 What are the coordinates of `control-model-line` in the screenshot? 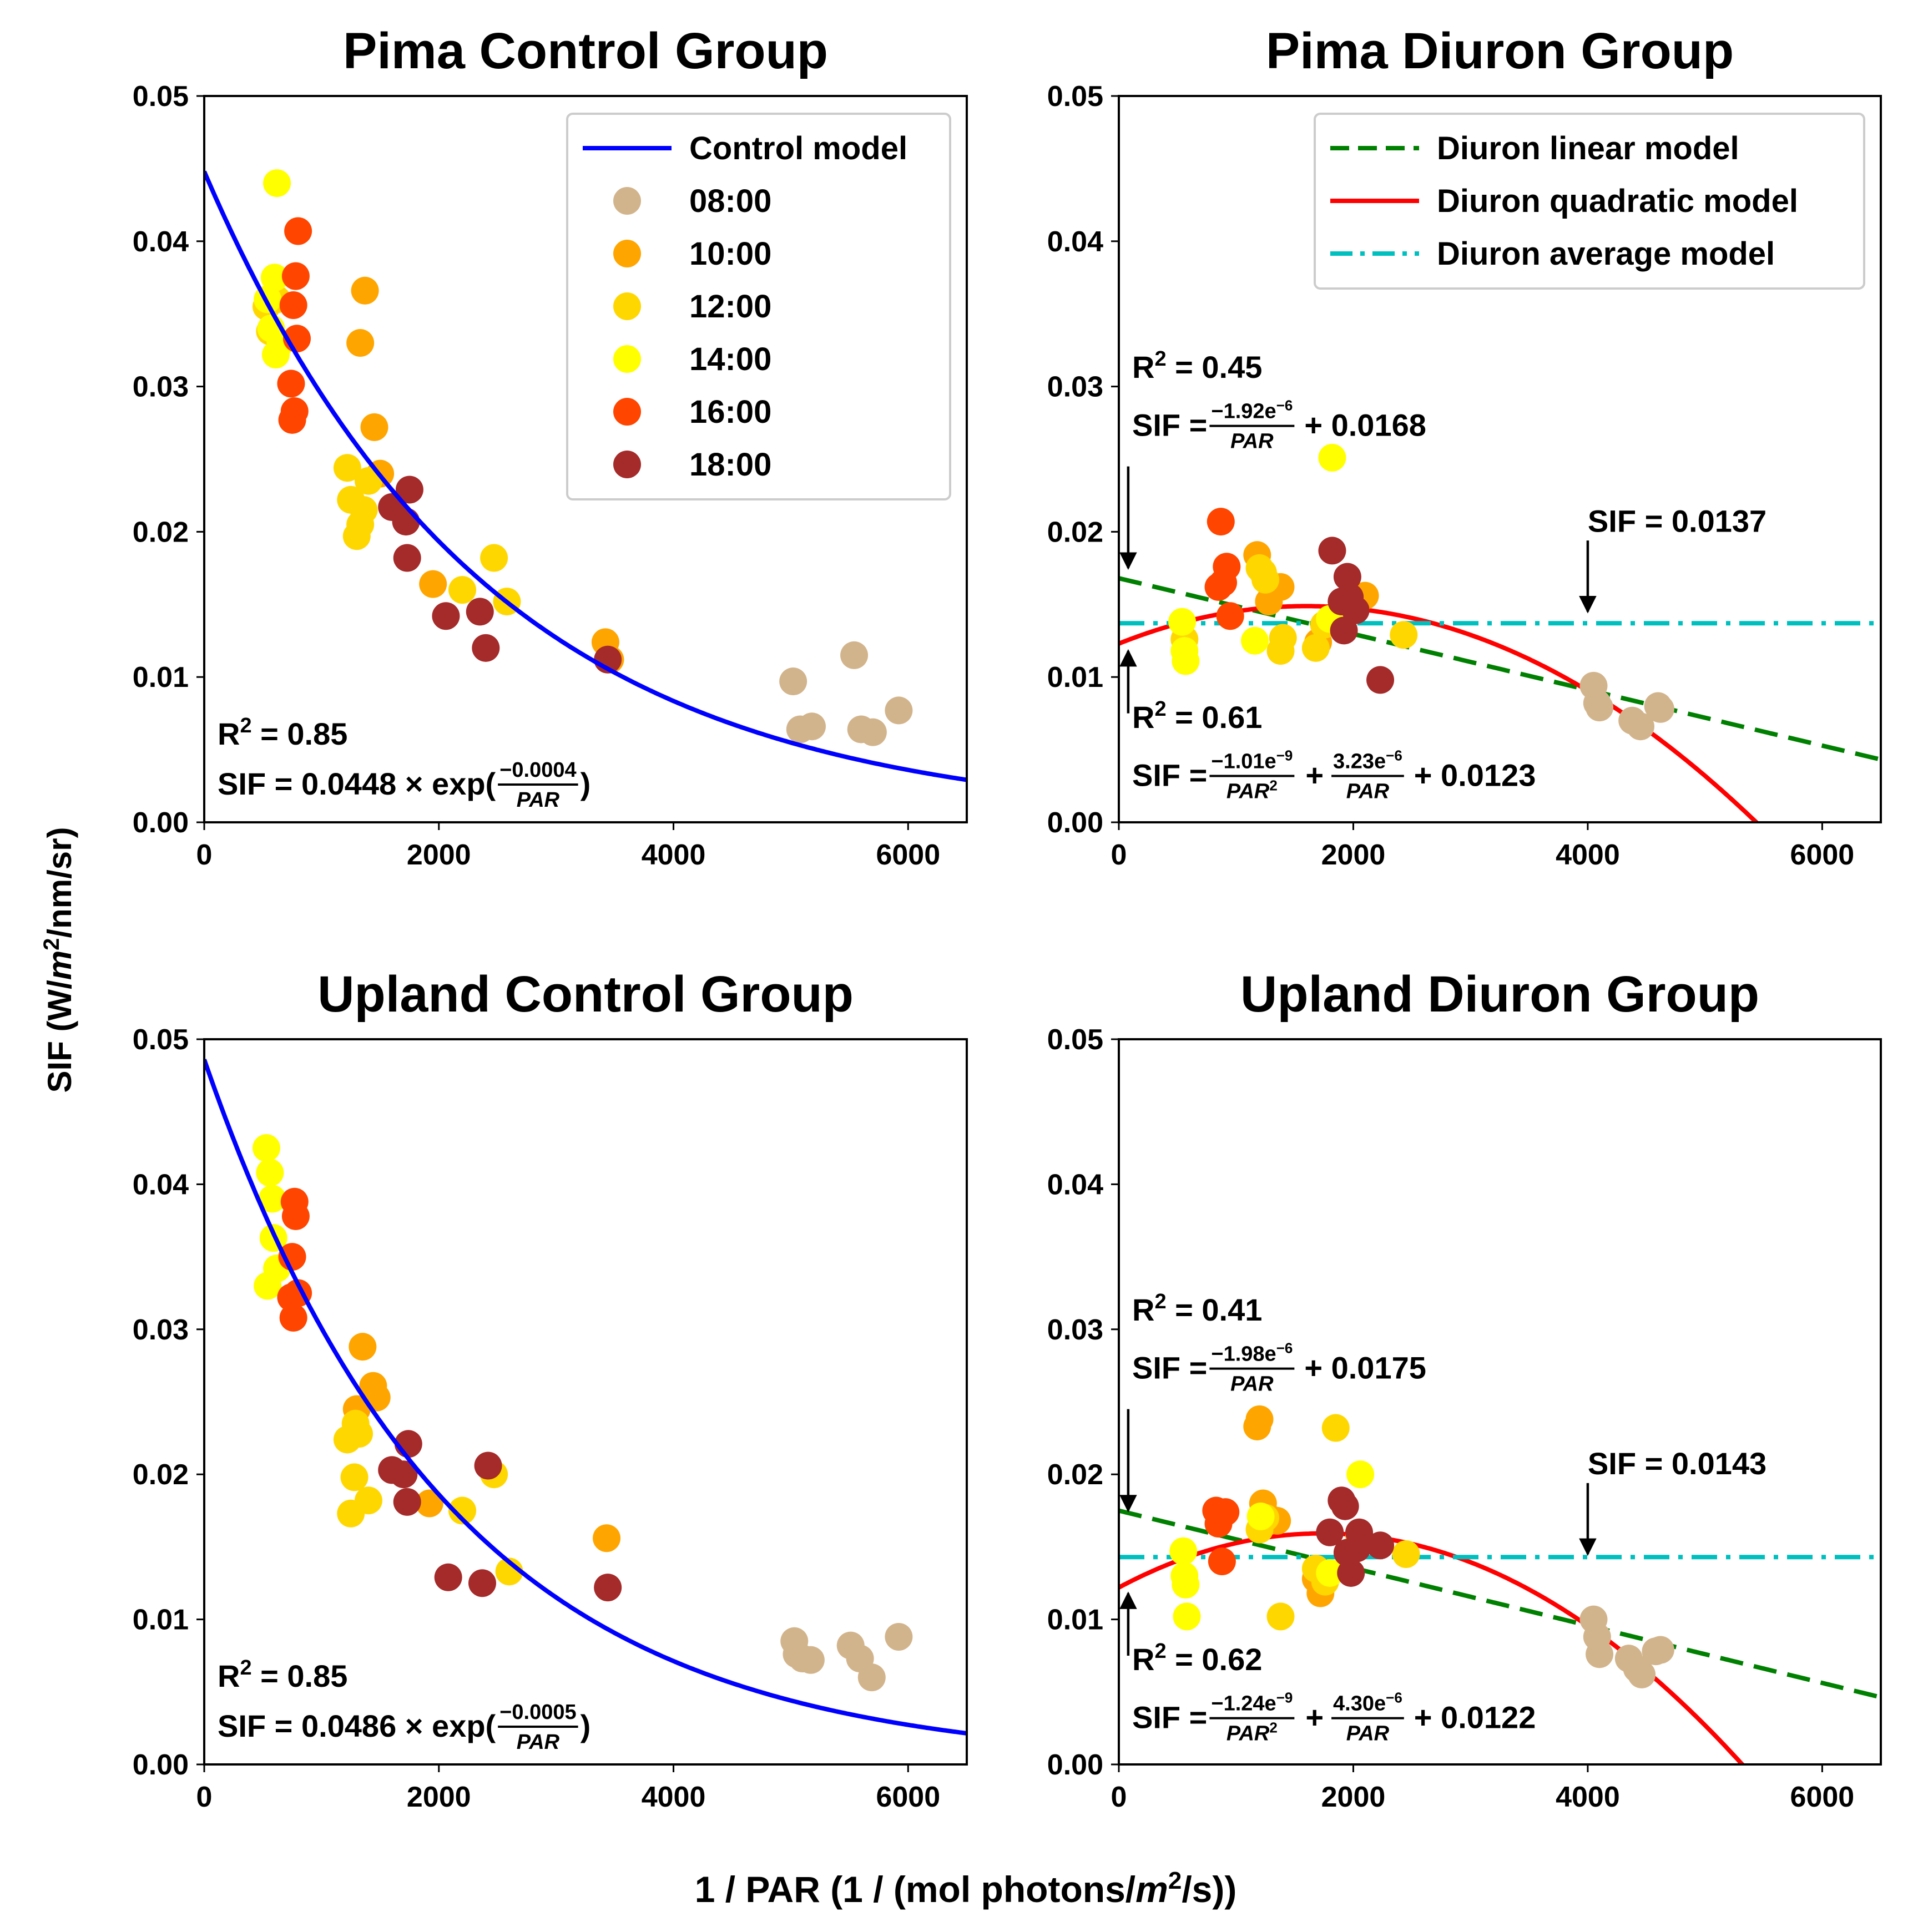 It's located at (585, 1397).